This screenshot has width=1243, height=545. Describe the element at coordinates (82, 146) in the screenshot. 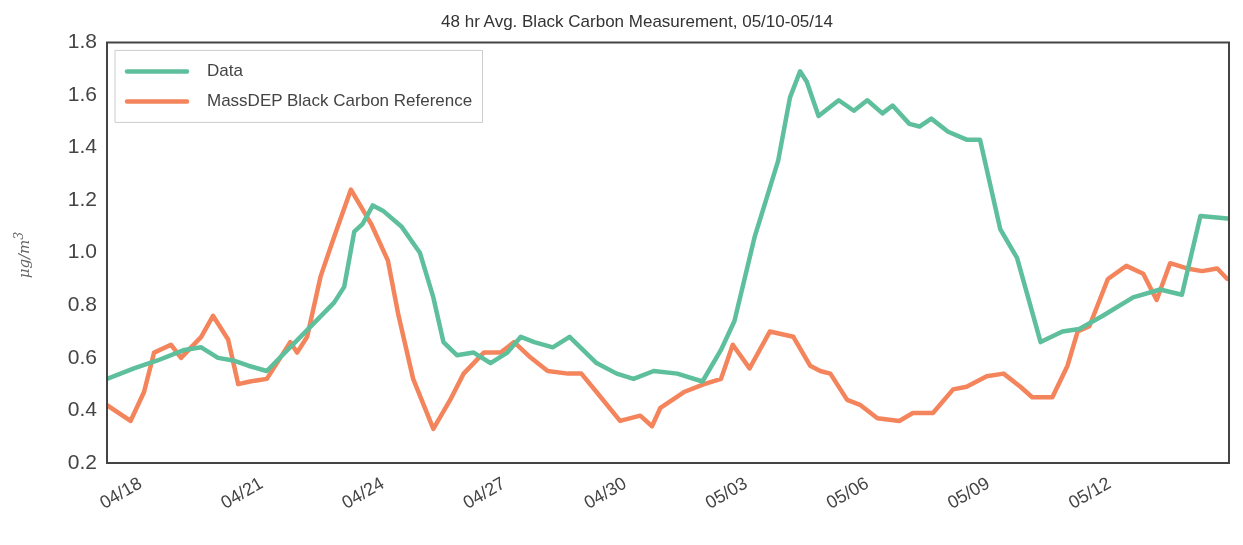

I see `y-tick-label: 1.4` at that location.